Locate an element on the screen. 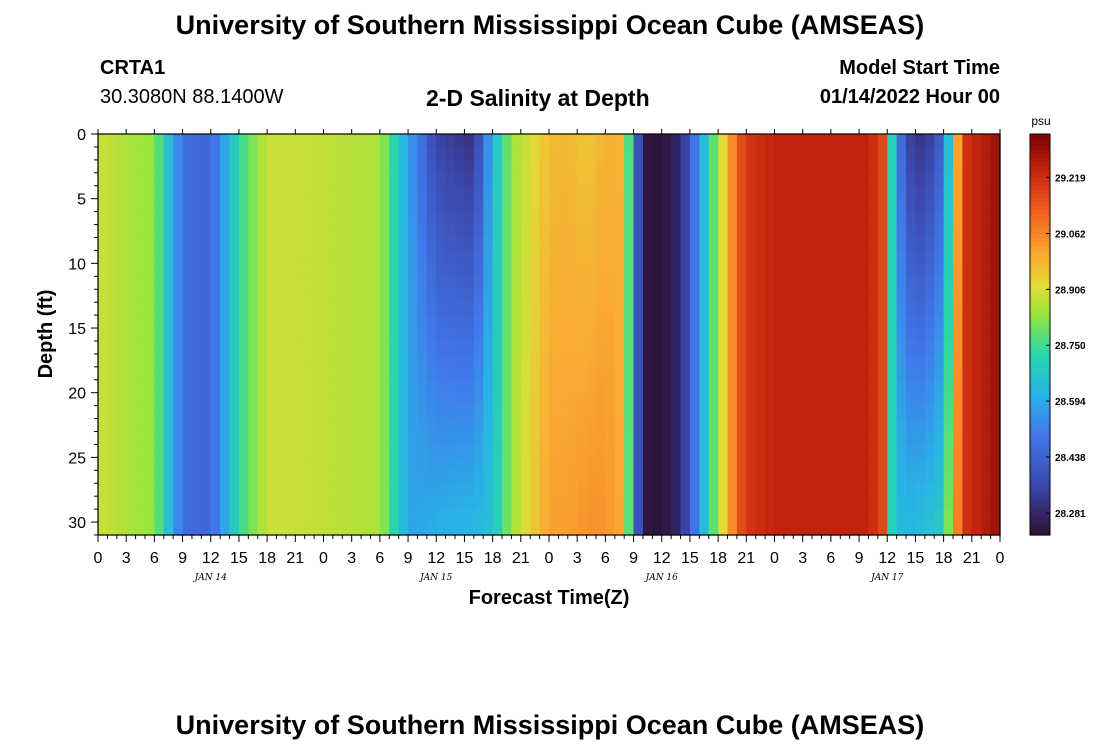 Image resolution: width=1100 pixels, height=750 pixels. chart-subtitle: 2-D Salinity at Depth is located at coordinates (538, 98).